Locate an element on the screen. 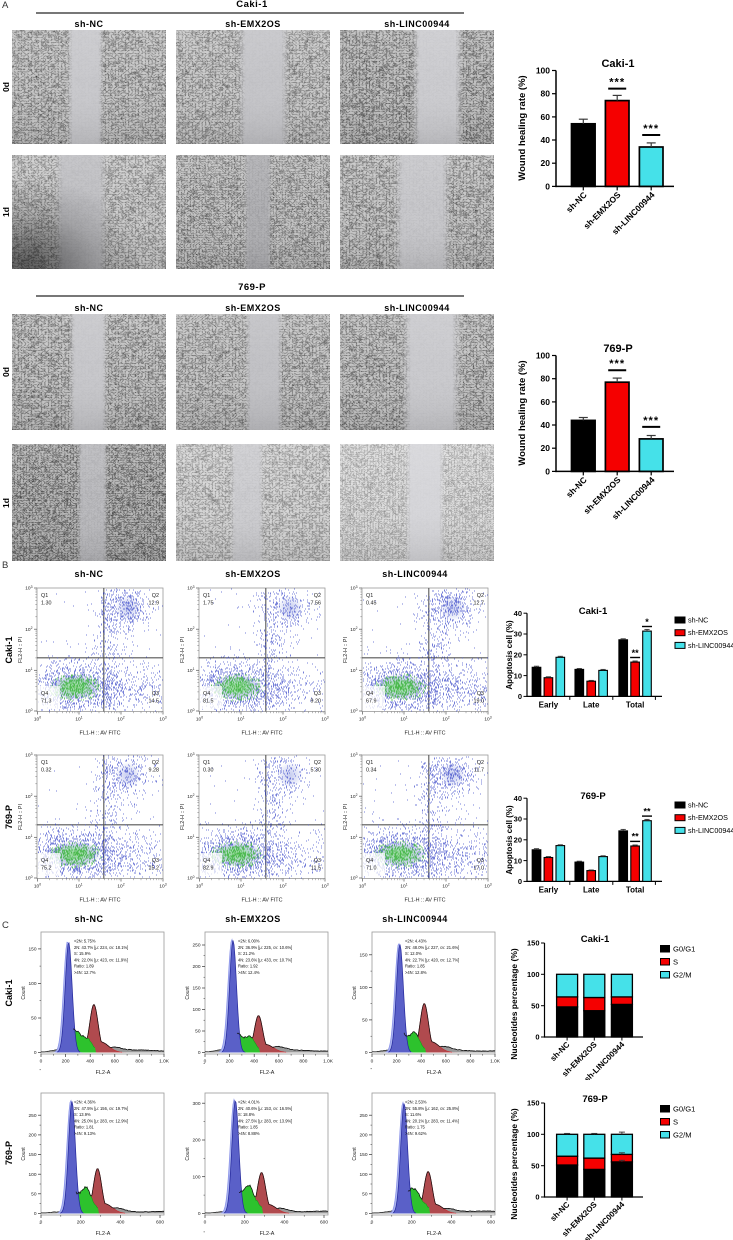 The image size is (733, 1240). svg-text:2N: 47.5% [μ: 156, cv: 19.7: 2N: 47.5% [μ: 156, cv: 19.7%] is located at coordinates (101, 1108).